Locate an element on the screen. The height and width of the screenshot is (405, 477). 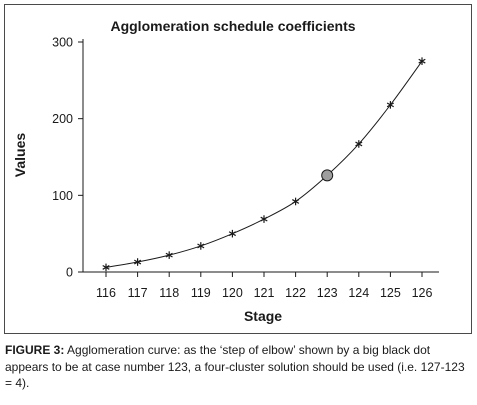
x-tick-label: 125 is located at coordinates (390, 293).